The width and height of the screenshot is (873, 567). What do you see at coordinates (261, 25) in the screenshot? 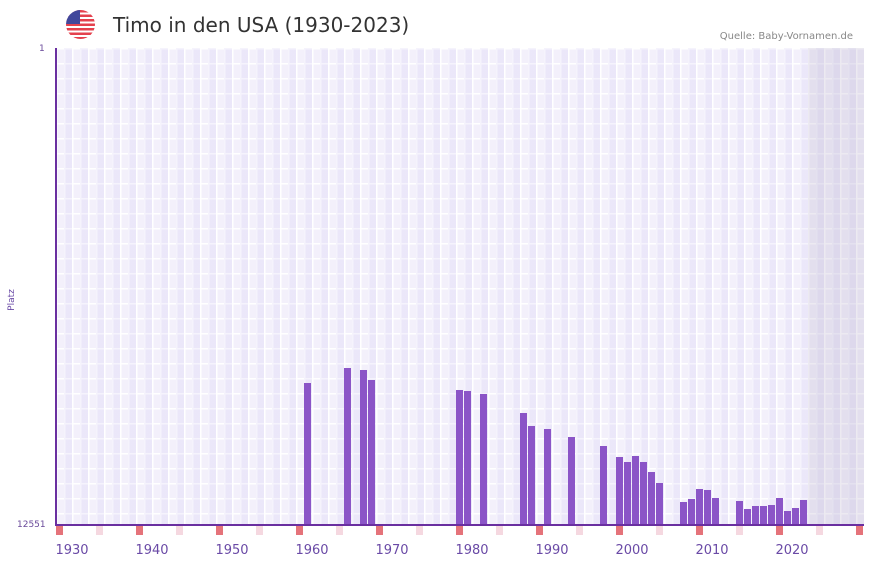
I see `chart-title: Timo in den USA (1930-2023)` at bounding box center [261, 25].